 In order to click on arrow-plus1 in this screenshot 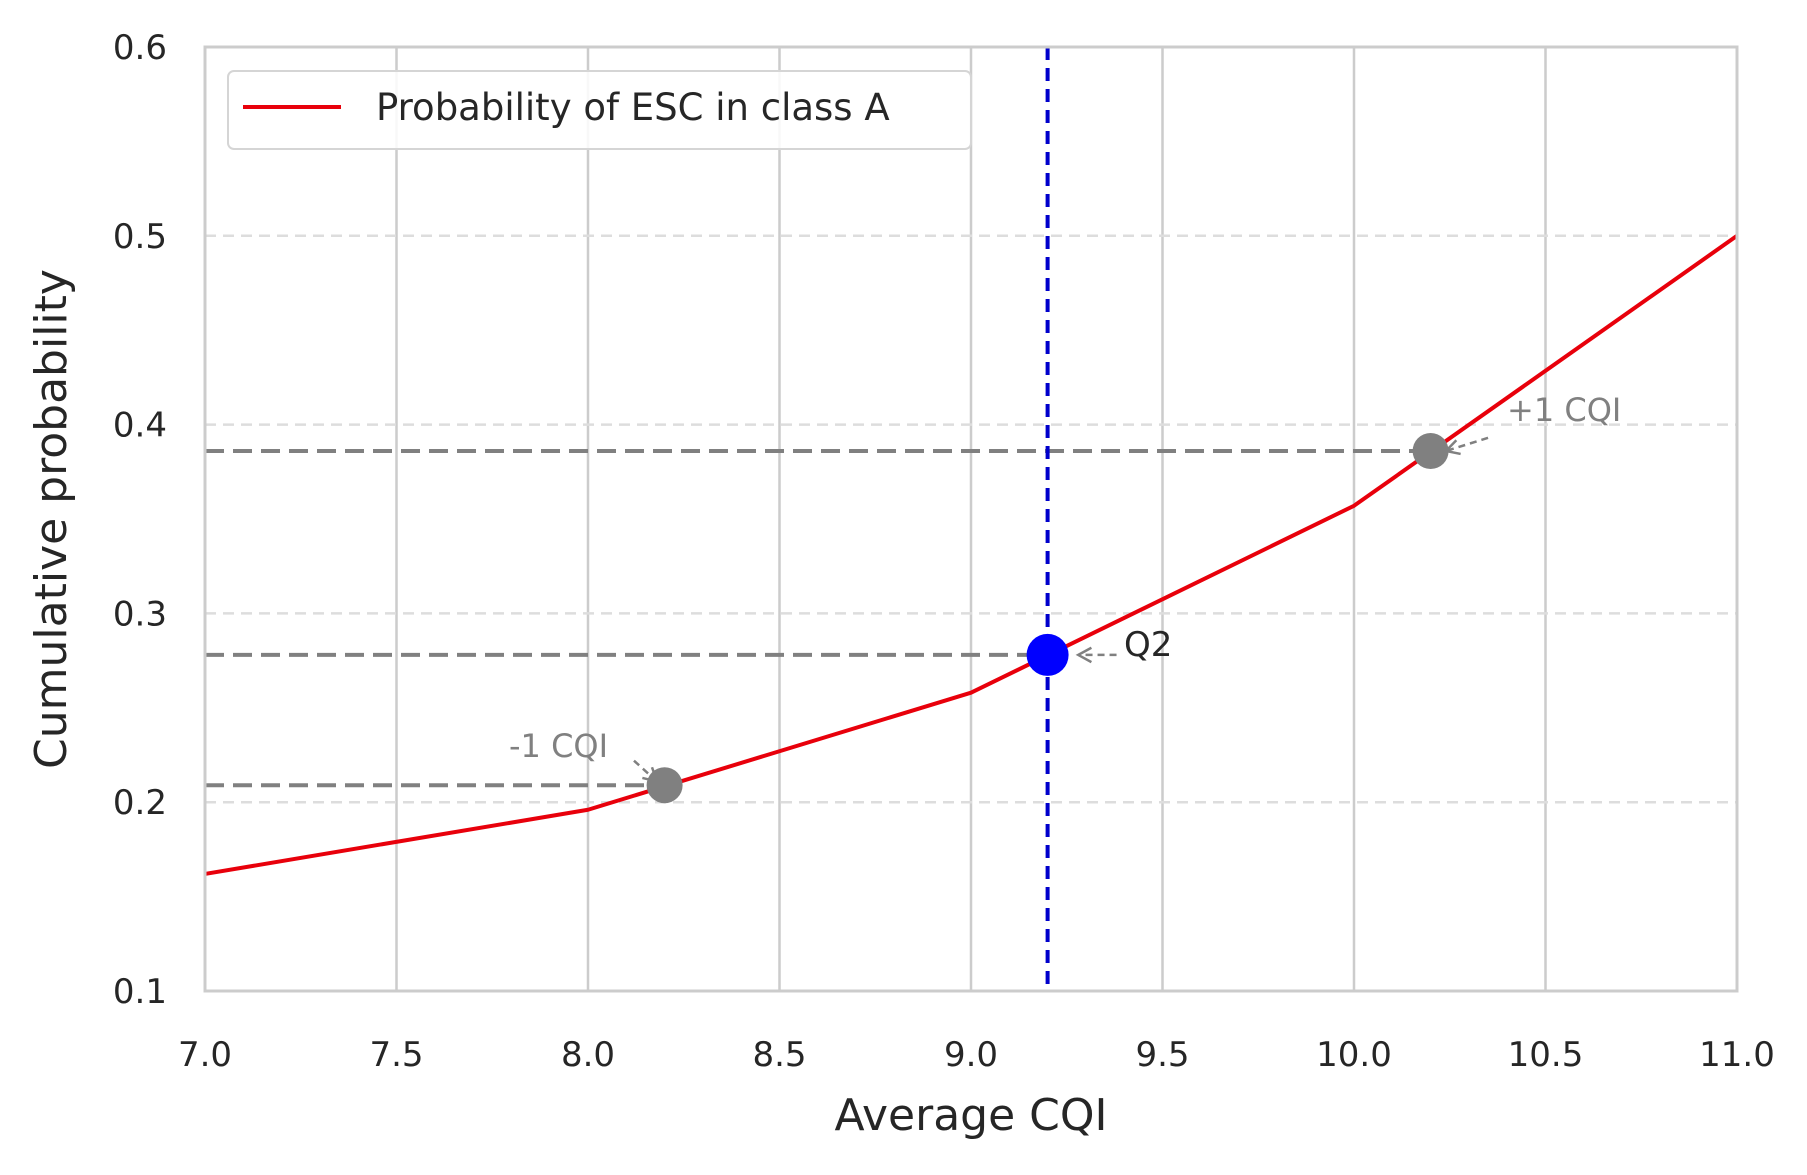, I will do `click(1467, 444)`.